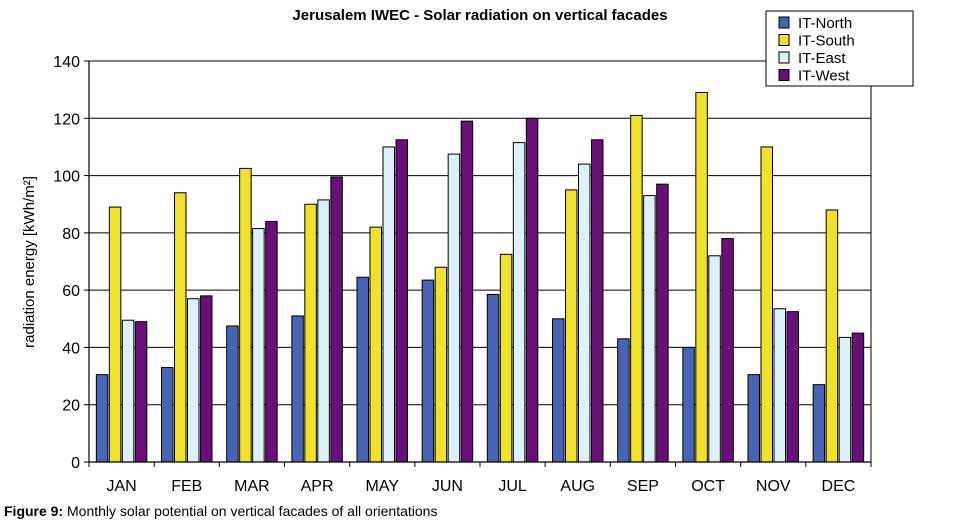 Image resolution: width=960 pixels, height=530 pixels. I want to click on x-axis-ticks: JAN FEB MAR APR MAY JUN JUL AUG SEP OCT NOV DEC, so click(480, 478).